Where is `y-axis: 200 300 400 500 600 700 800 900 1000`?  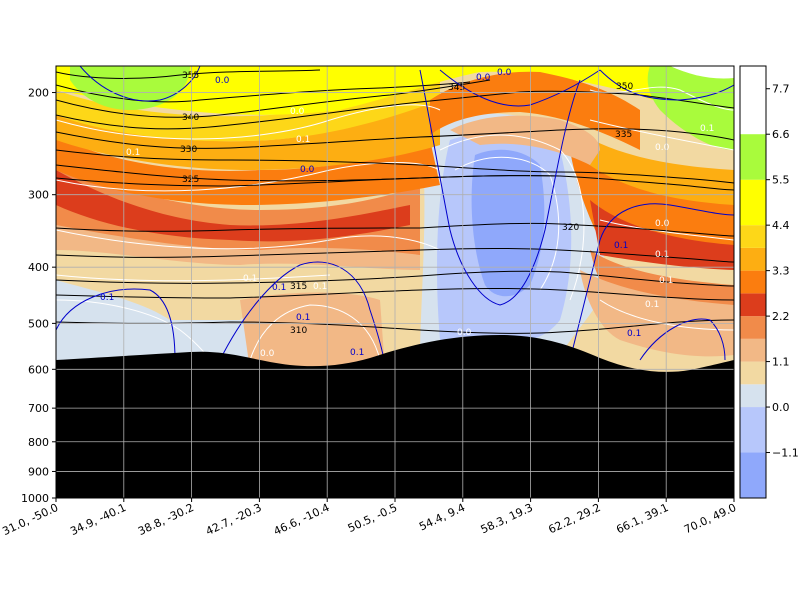 y-axis: 200 300 400 500 600 700 800 900 1000 is located at coordinates (38, 296).